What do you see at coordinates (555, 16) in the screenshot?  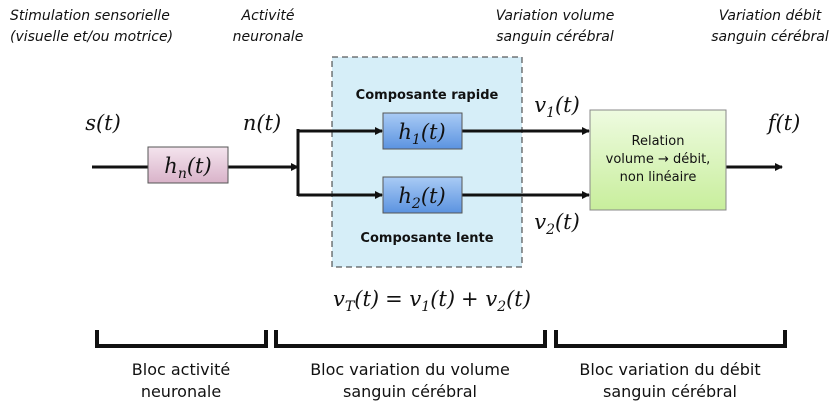 I see `caption: Variation volume` at bounding box center [555, 16].